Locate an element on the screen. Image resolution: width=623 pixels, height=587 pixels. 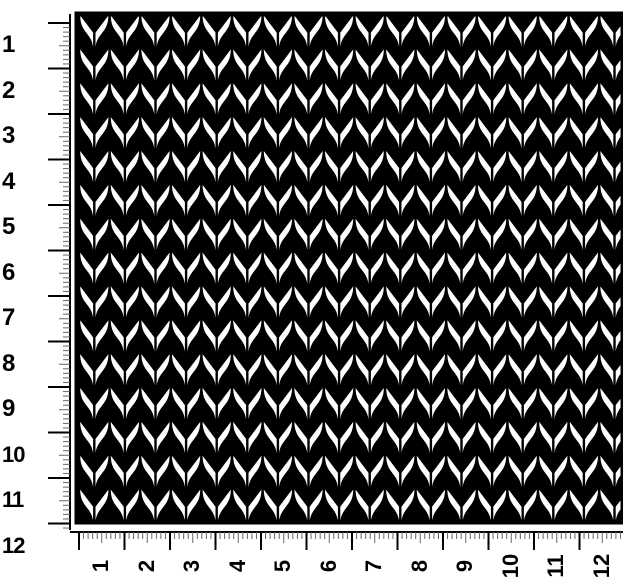
bottom-ruler-label: 10 is located at coordinates (510, 566).